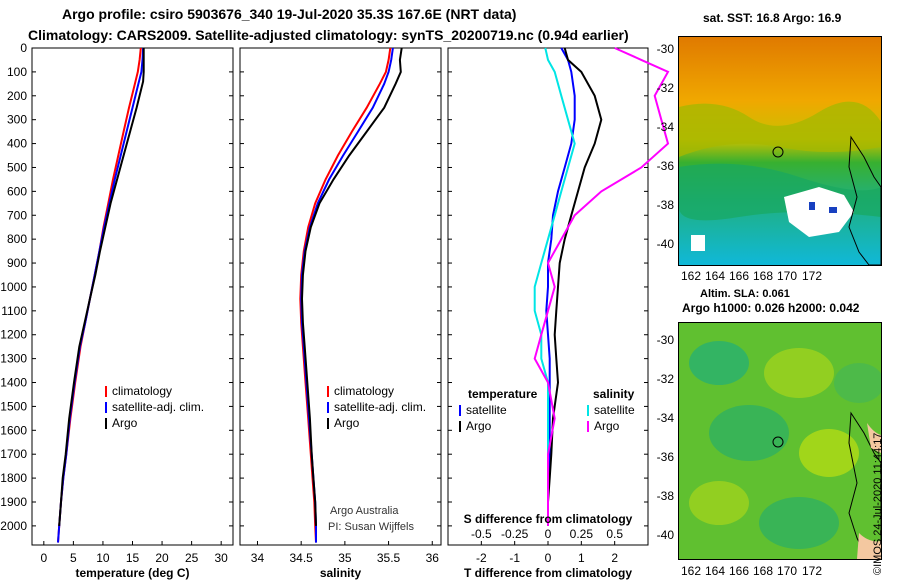 Image resolution: width=900 pixels, height=580 pixels. What do you see at coordinates (17, 144) in the screenshot?
I see `depth-tick-label: 400` at bounding box center [17, 144].